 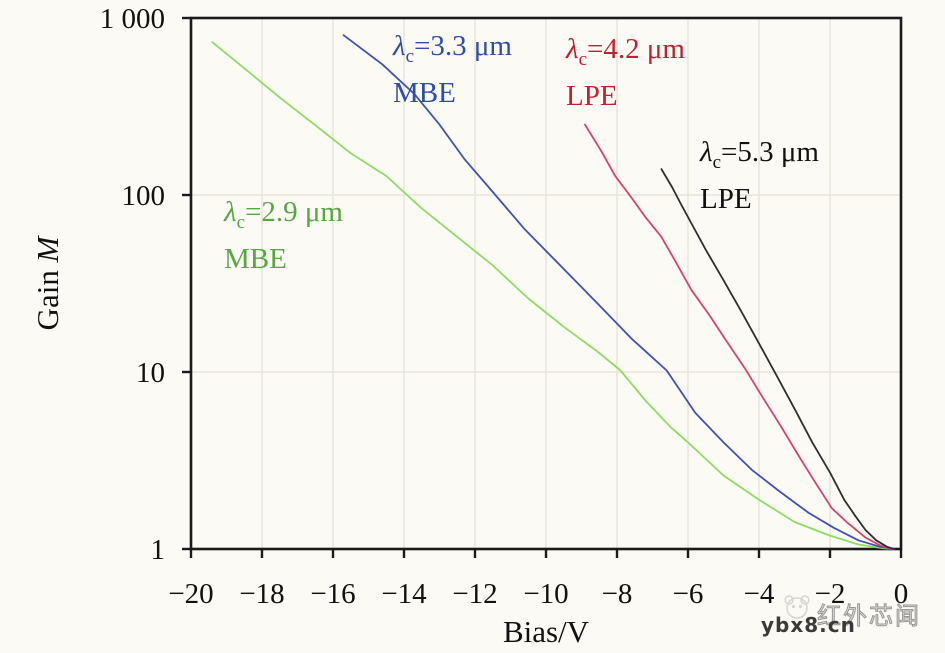 I want to click on svg-text: −4, so click(x=759, y=594).